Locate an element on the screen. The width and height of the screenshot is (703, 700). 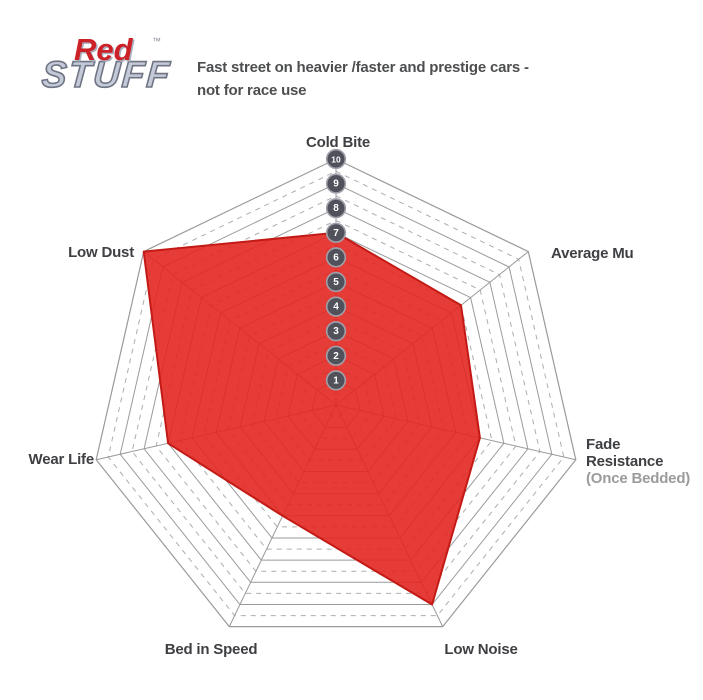
axis-label-low-dust: Low Dust is located at coordinates (101, 252).